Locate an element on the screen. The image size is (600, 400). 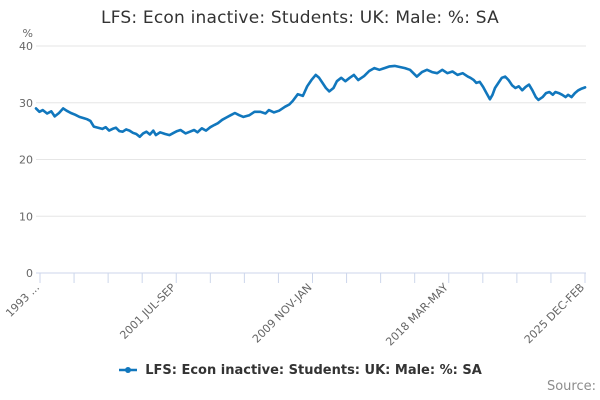
y-axis-tick-label: 20 is located at coordinates (26, 160).